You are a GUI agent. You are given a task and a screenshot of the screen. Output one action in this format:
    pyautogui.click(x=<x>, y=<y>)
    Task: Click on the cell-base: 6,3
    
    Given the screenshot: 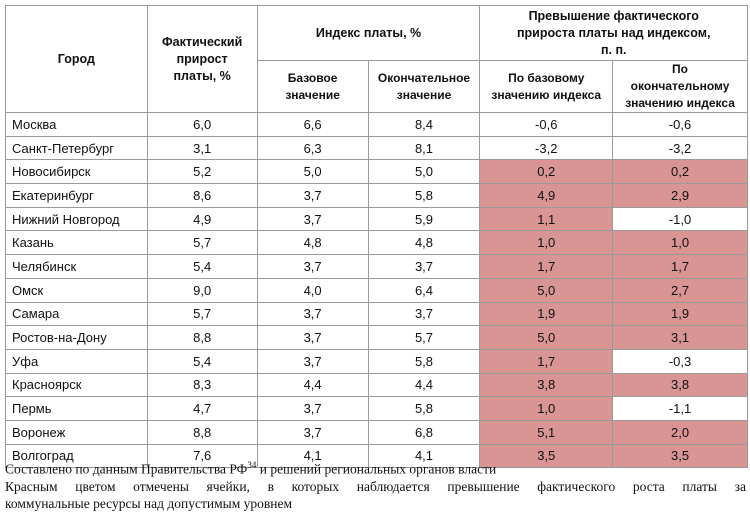 What is the action you would take?
    pyautogui.click(x=312, y=148)
    